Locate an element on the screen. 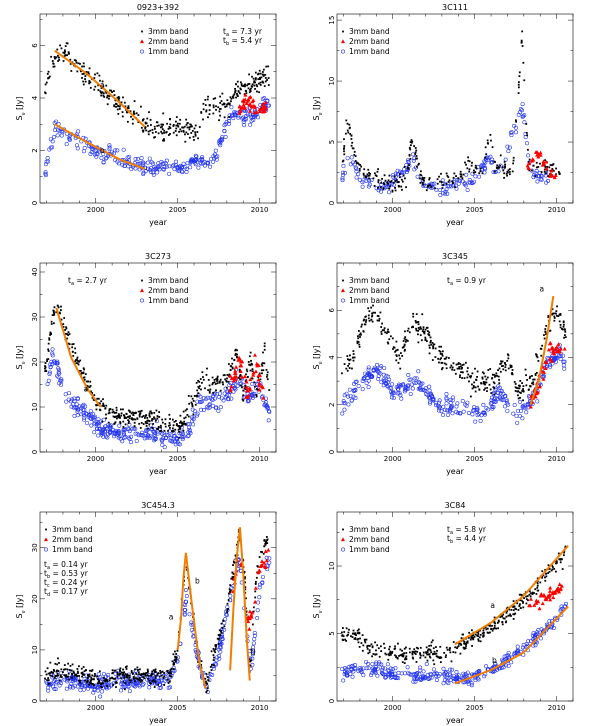  plot-frame is located at coordinates (158, 606).